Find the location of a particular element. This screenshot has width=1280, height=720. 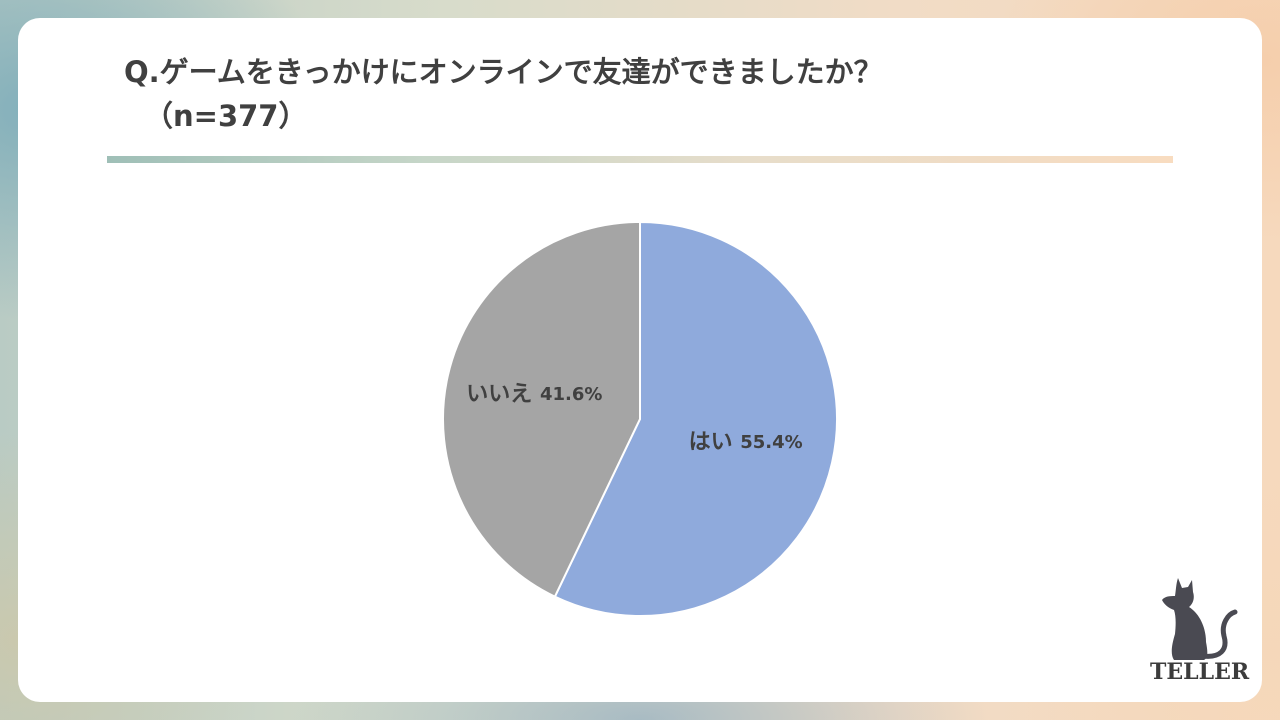

slice-category-label: はい is located at coordinates (715, 442).